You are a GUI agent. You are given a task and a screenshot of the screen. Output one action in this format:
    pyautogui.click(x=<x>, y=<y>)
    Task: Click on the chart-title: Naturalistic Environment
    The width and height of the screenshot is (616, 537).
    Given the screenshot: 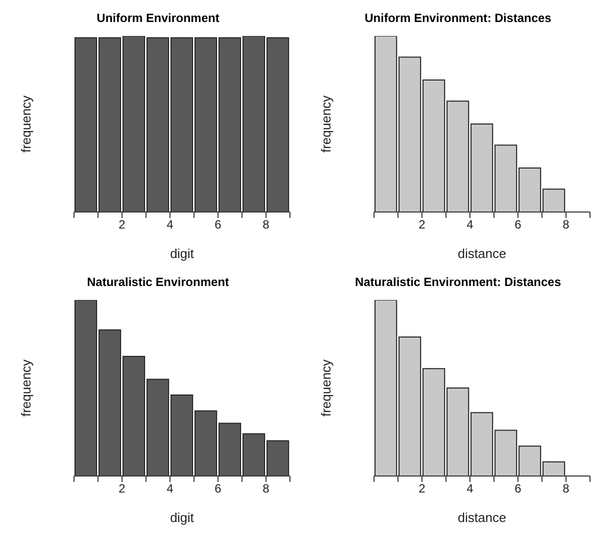 What is the action you would take?
    pyautogui.click(x=158, y=282)
    